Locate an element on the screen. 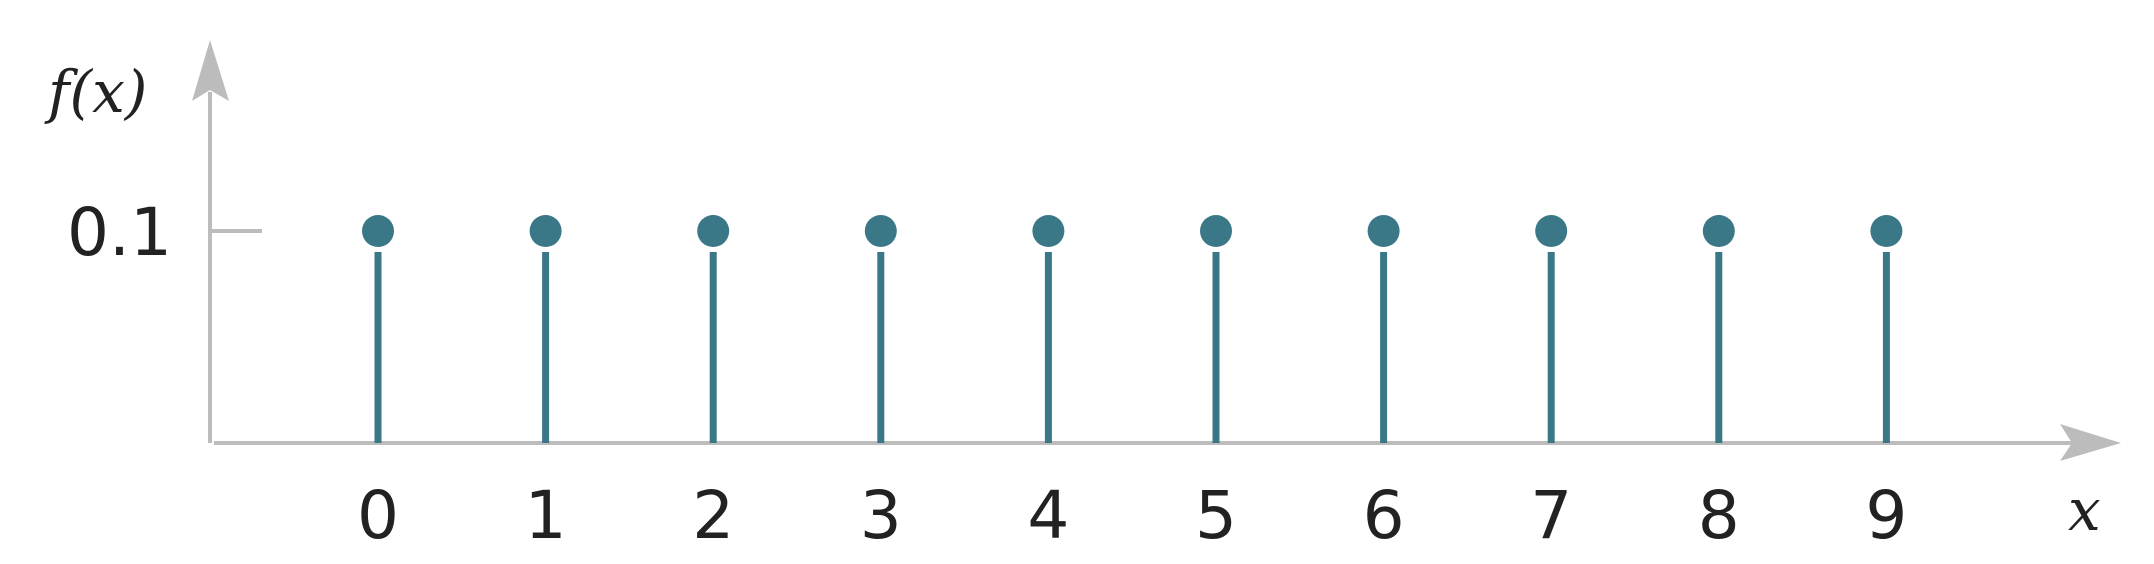 This screenshot has height=564, width=2154. y-axis-title: f(x) is located at coordinates (95, 92).